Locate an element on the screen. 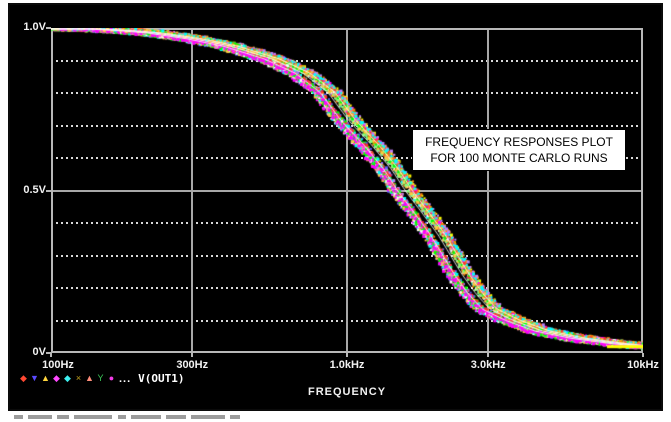 The width and height of the screenshot is (671, 422). y-tick-label: 0.5V is located at coordinates (34, 189).